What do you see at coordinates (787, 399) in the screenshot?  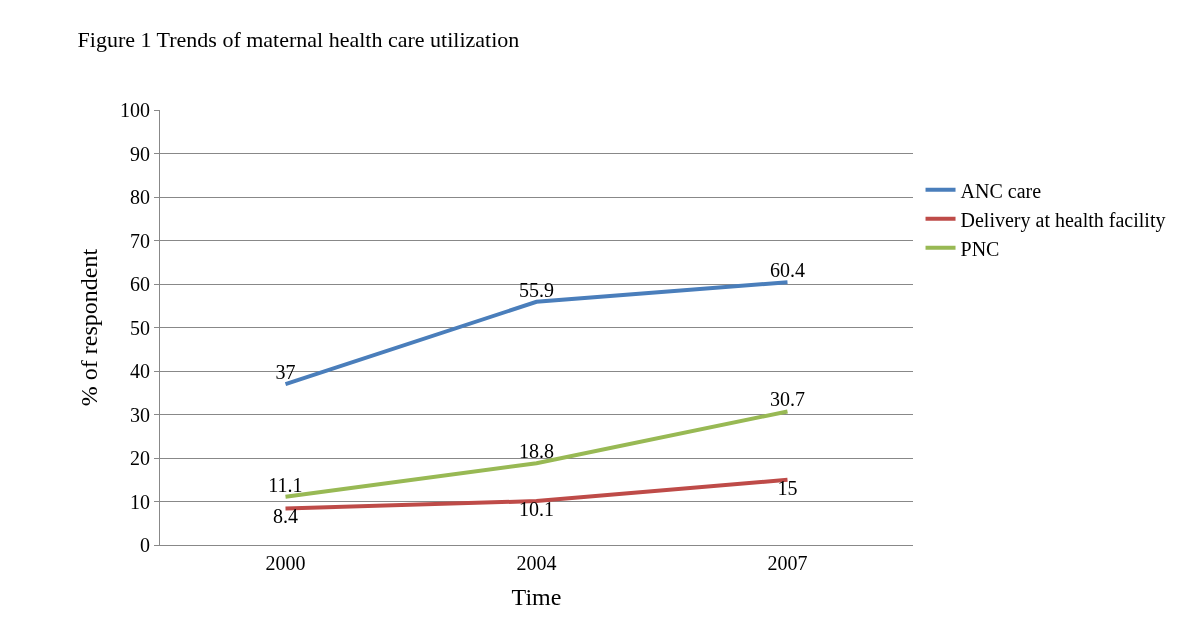 I see `data-label: 30.7` at bounding box center [787, 399].